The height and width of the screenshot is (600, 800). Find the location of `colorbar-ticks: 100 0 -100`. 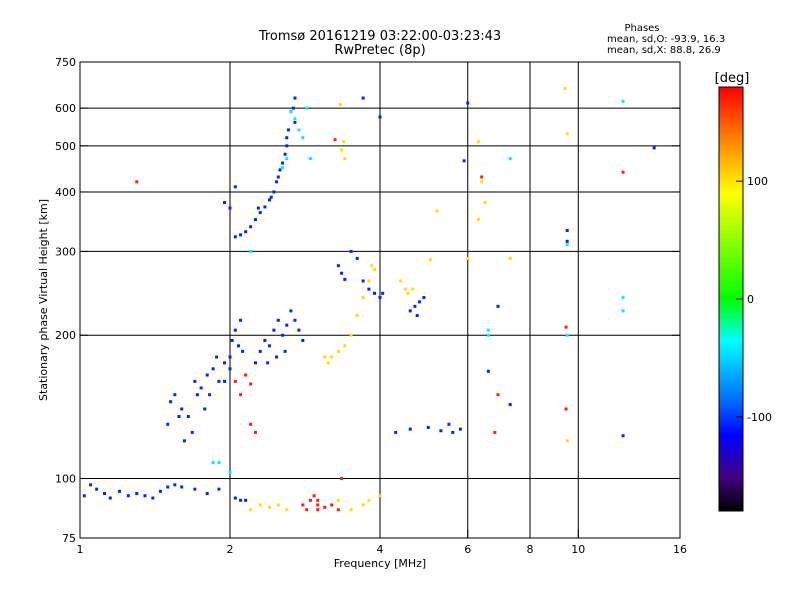

colorbar-ticks: 100 0 -100 is located at coordinates (754, 299).